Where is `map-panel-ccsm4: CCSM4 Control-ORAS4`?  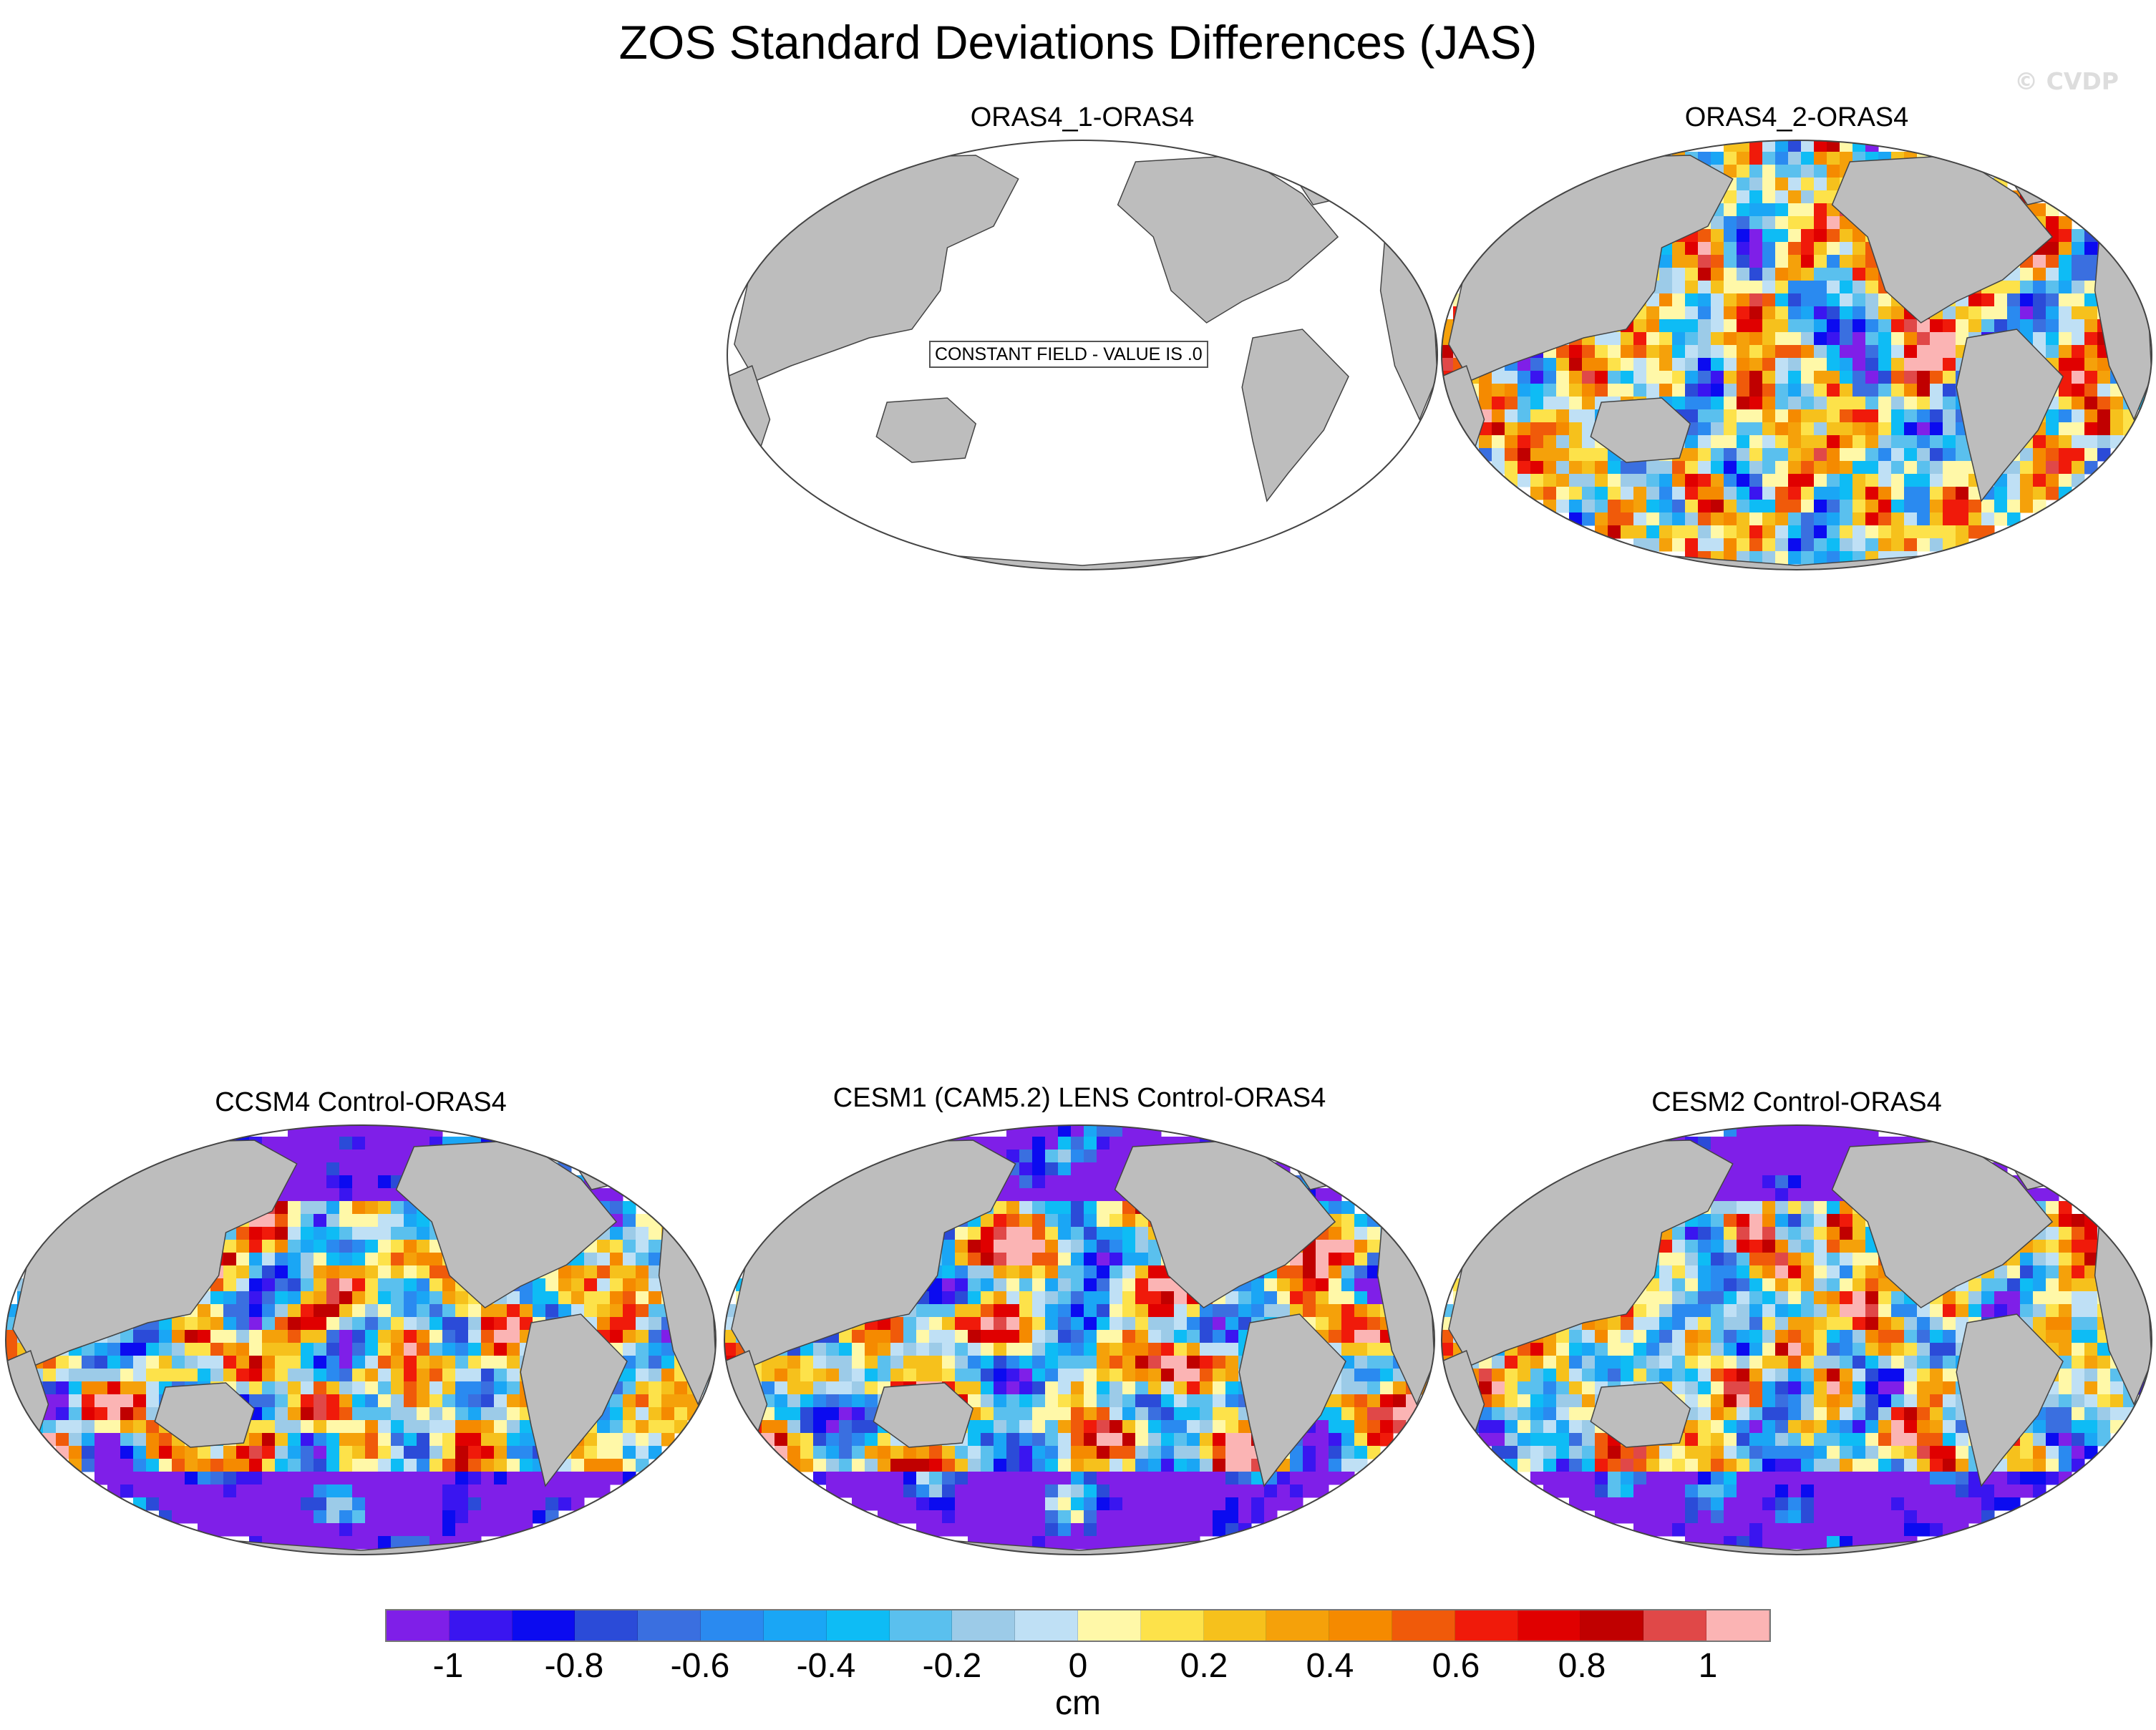
map-panel-ccsm4: CCSM4 Control-ORAS4 is located at coordinates (360, 1325).